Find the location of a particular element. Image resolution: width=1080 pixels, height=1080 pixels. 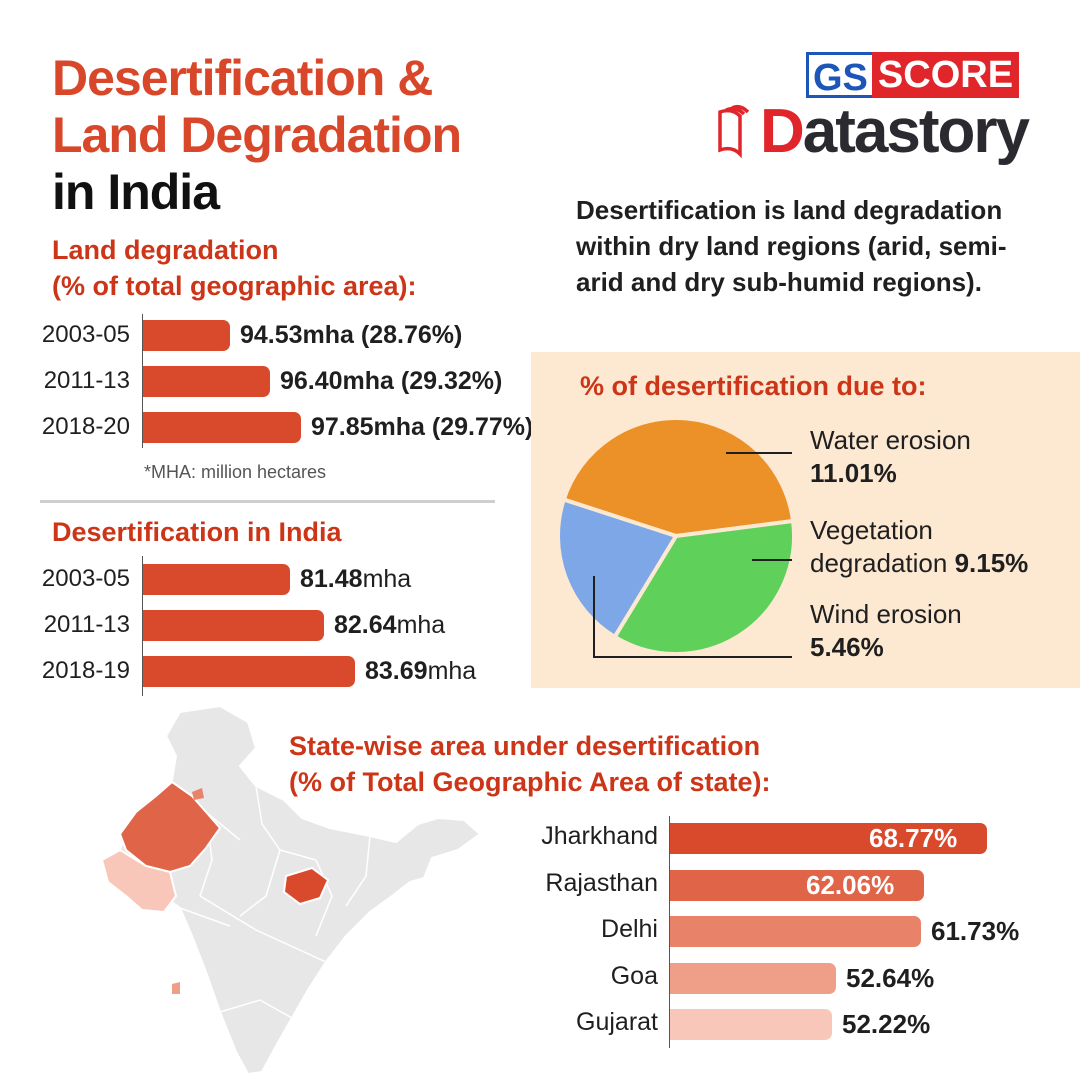

bar-value-label: 83.69mha is located at coordinates (420, 671).